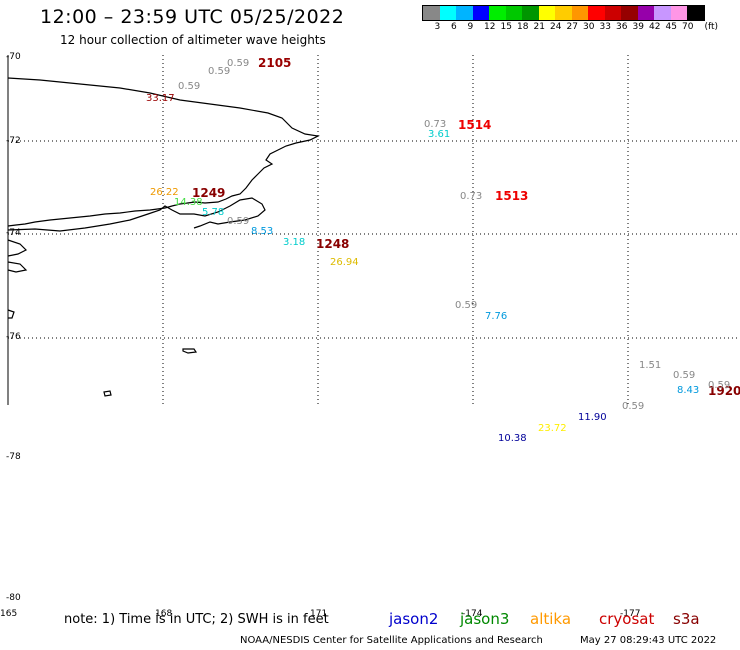 Image resolution: width=740 pixels, height=650 pixels. What do you see at coordinates (344, 262) in the screenshot?
I see `wave-height-value: 26.94` at bounding box center [344, 262].